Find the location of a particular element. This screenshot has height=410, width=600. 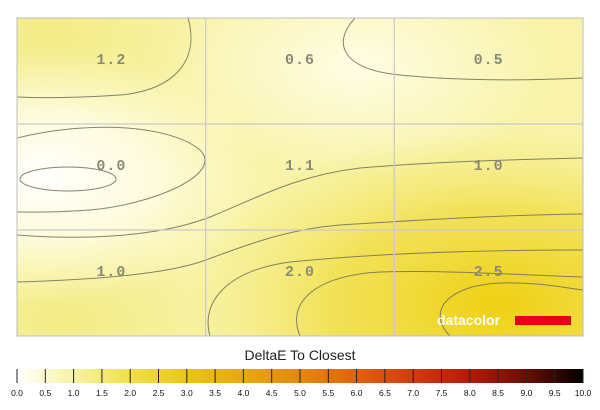

colorbar-tick-label: 1.5 is located at coordinates (102, 393).